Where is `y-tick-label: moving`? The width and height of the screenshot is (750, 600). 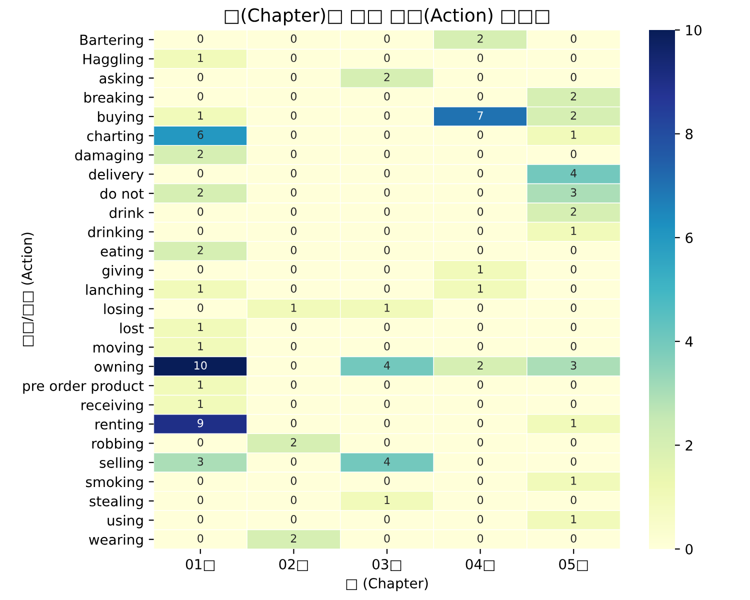
y-tick-label: moving is located at coordinates (118, 349).